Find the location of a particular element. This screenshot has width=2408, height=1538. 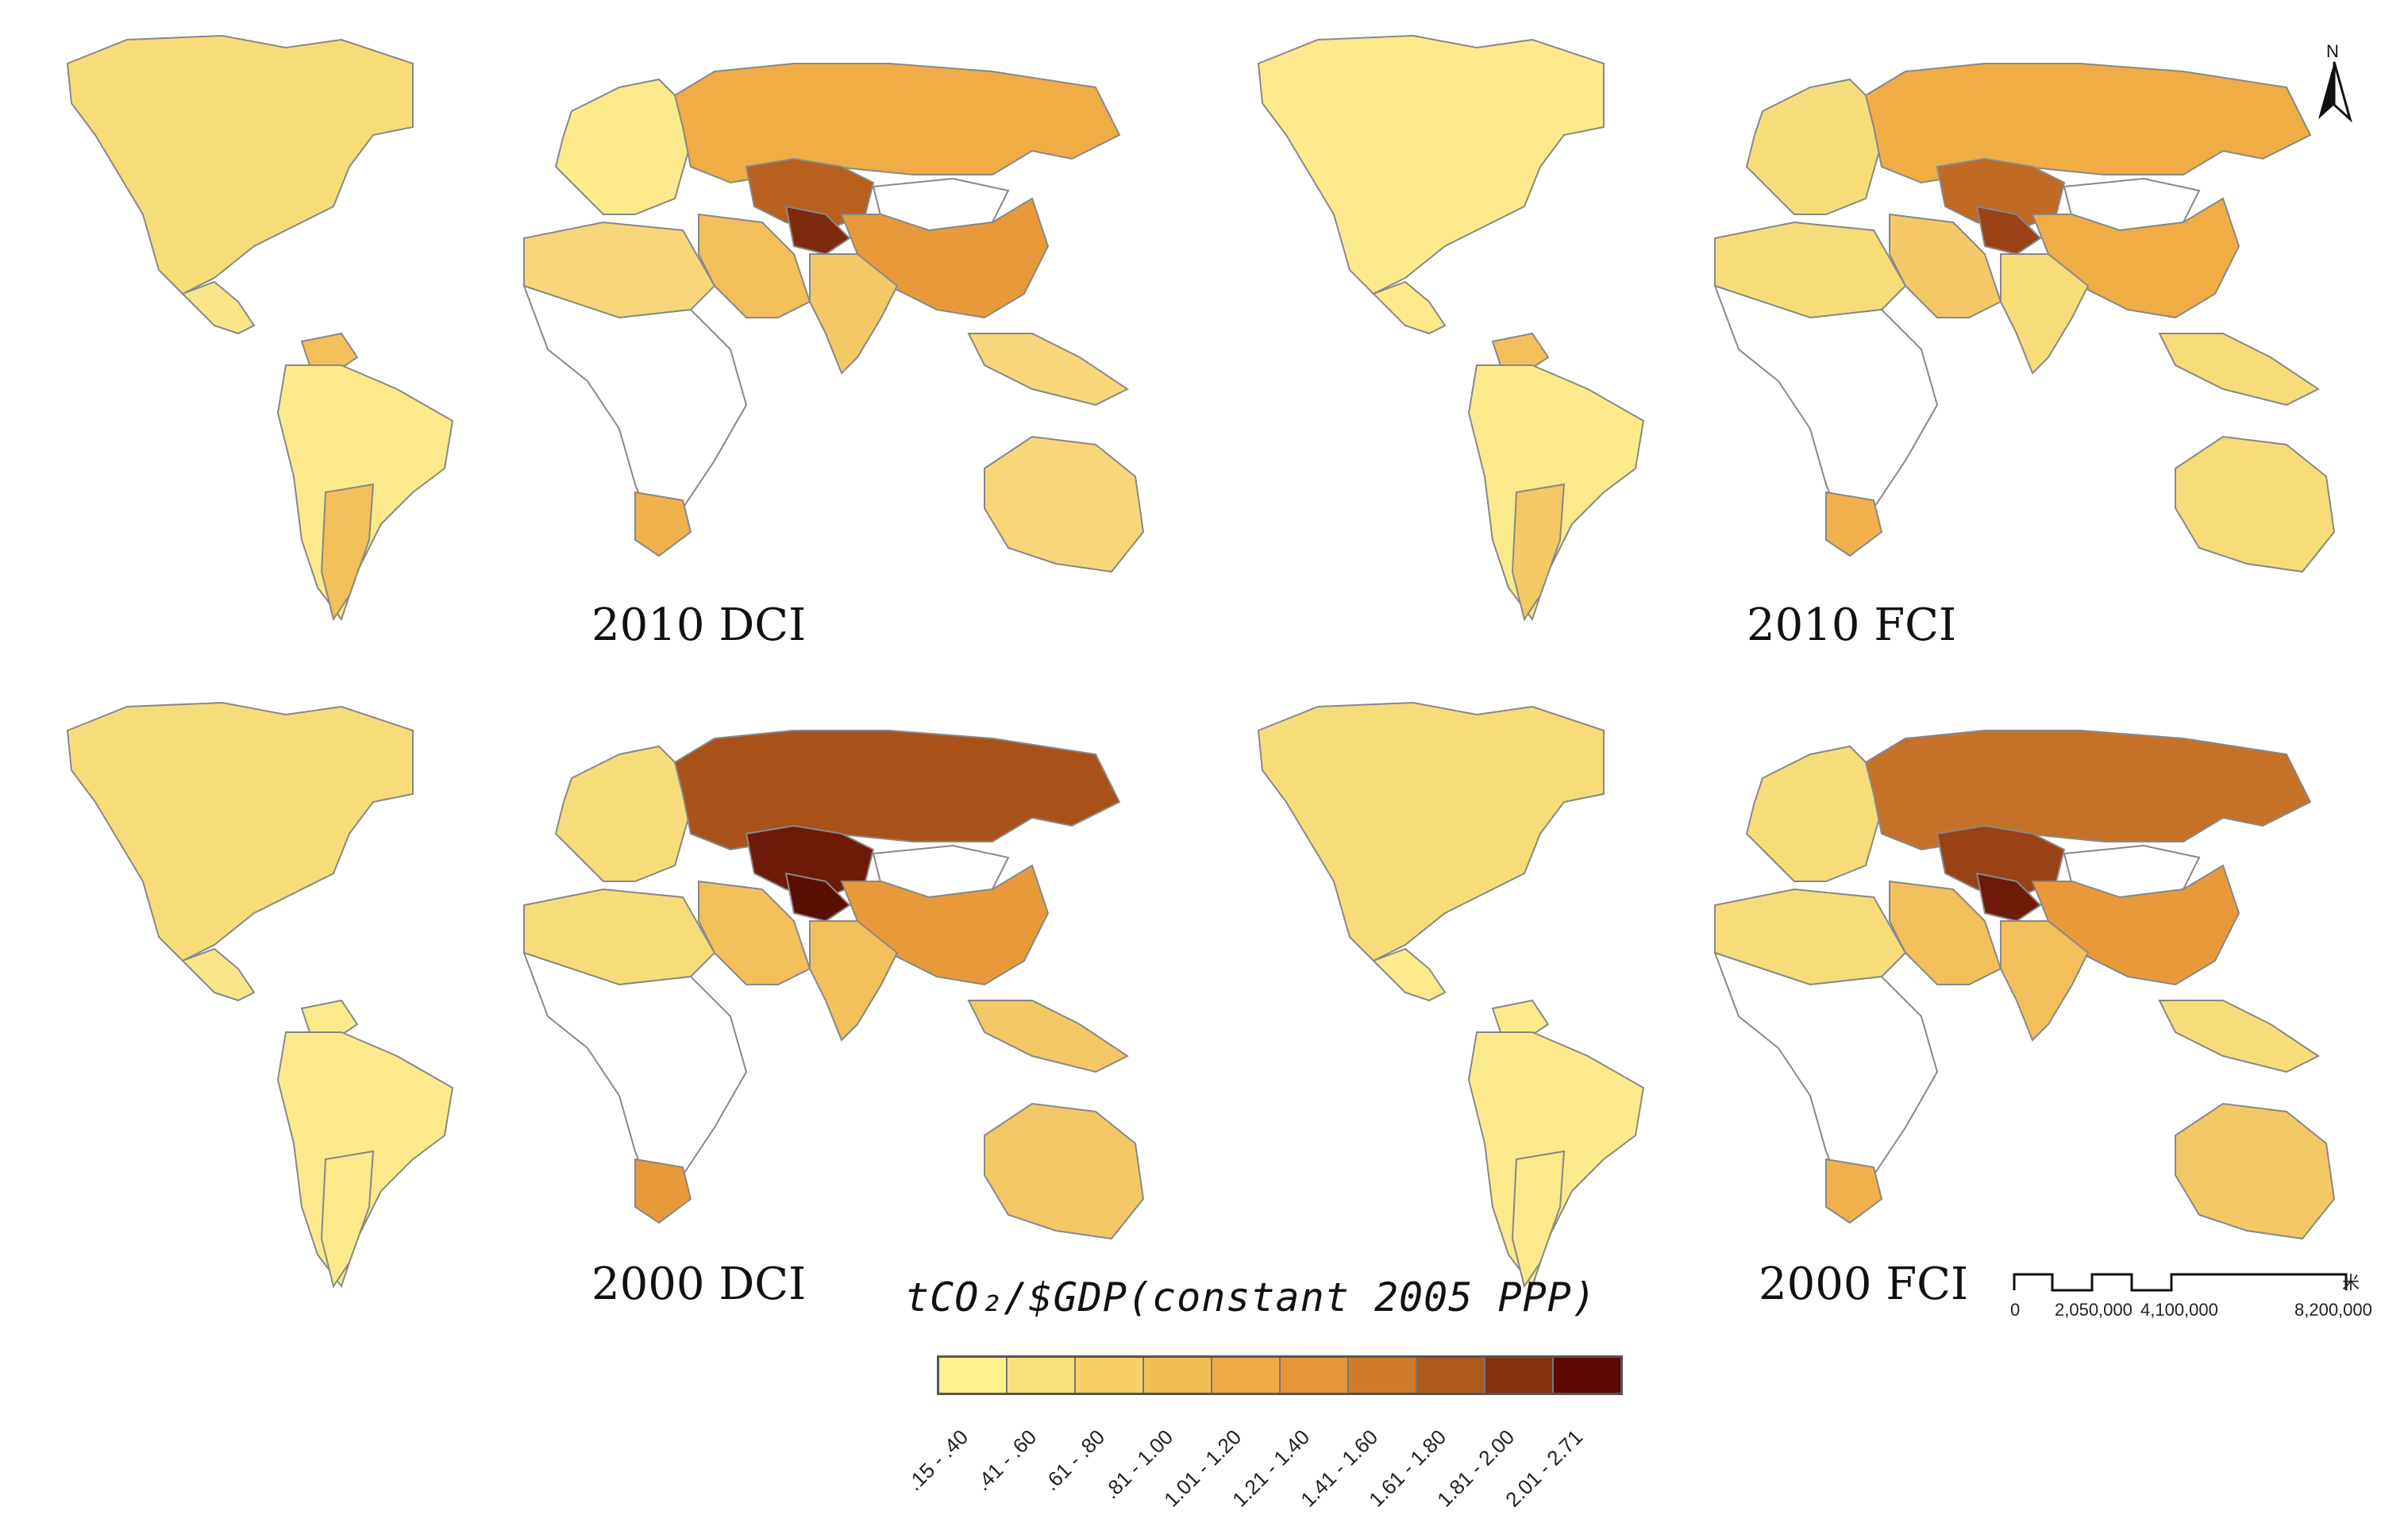

panel-title-2010-dci: 2010 DCI is located at coordinates (699, 625).